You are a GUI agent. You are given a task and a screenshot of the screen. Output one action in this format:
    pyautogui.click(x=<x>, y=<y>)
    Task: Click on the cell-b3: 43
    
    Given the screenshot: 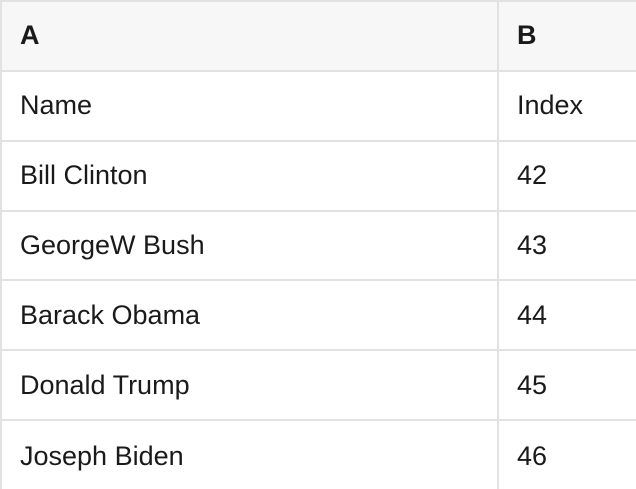 What is the action you would take?
    pyautogui.click(x=567, y=247)
    